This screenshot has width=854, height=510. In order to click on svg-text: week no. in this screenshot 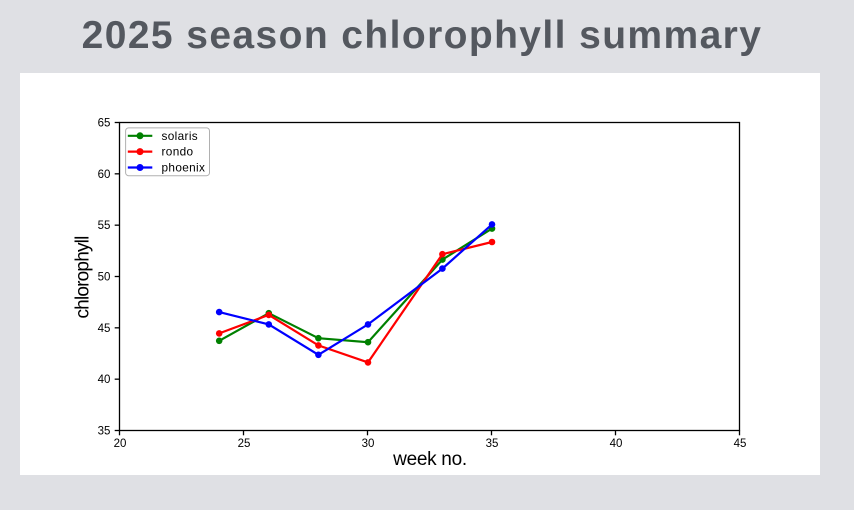, I will do `click(429, 459)`.